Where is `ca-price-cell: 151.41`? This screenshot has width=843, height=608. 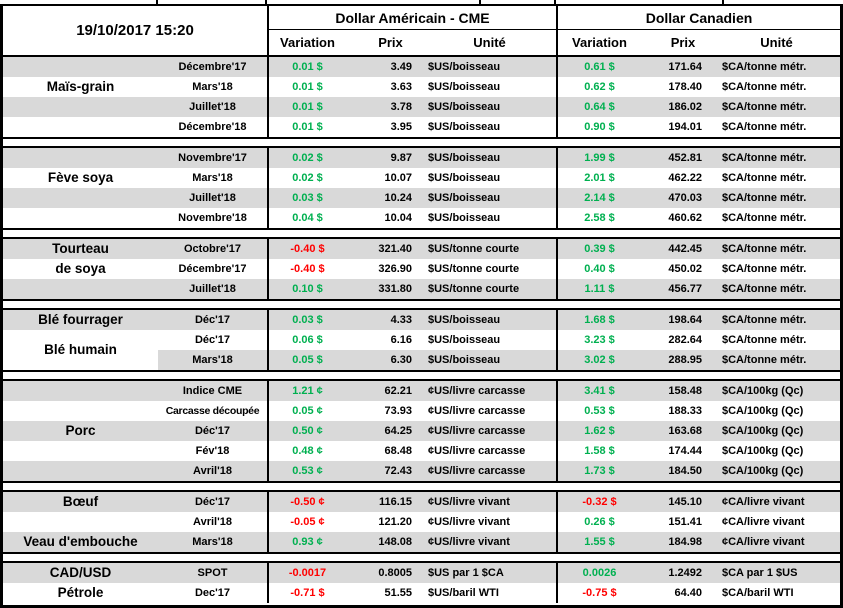 ca-price-cell: 151.41 is located at coordinates (685, 522).